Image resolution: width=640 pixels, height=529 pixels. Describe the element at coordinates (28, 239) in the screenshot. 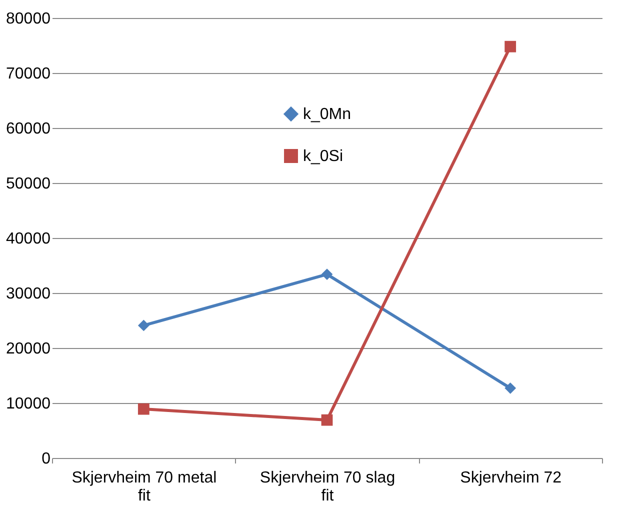

I see `y-tick-label: 40000` at that location.